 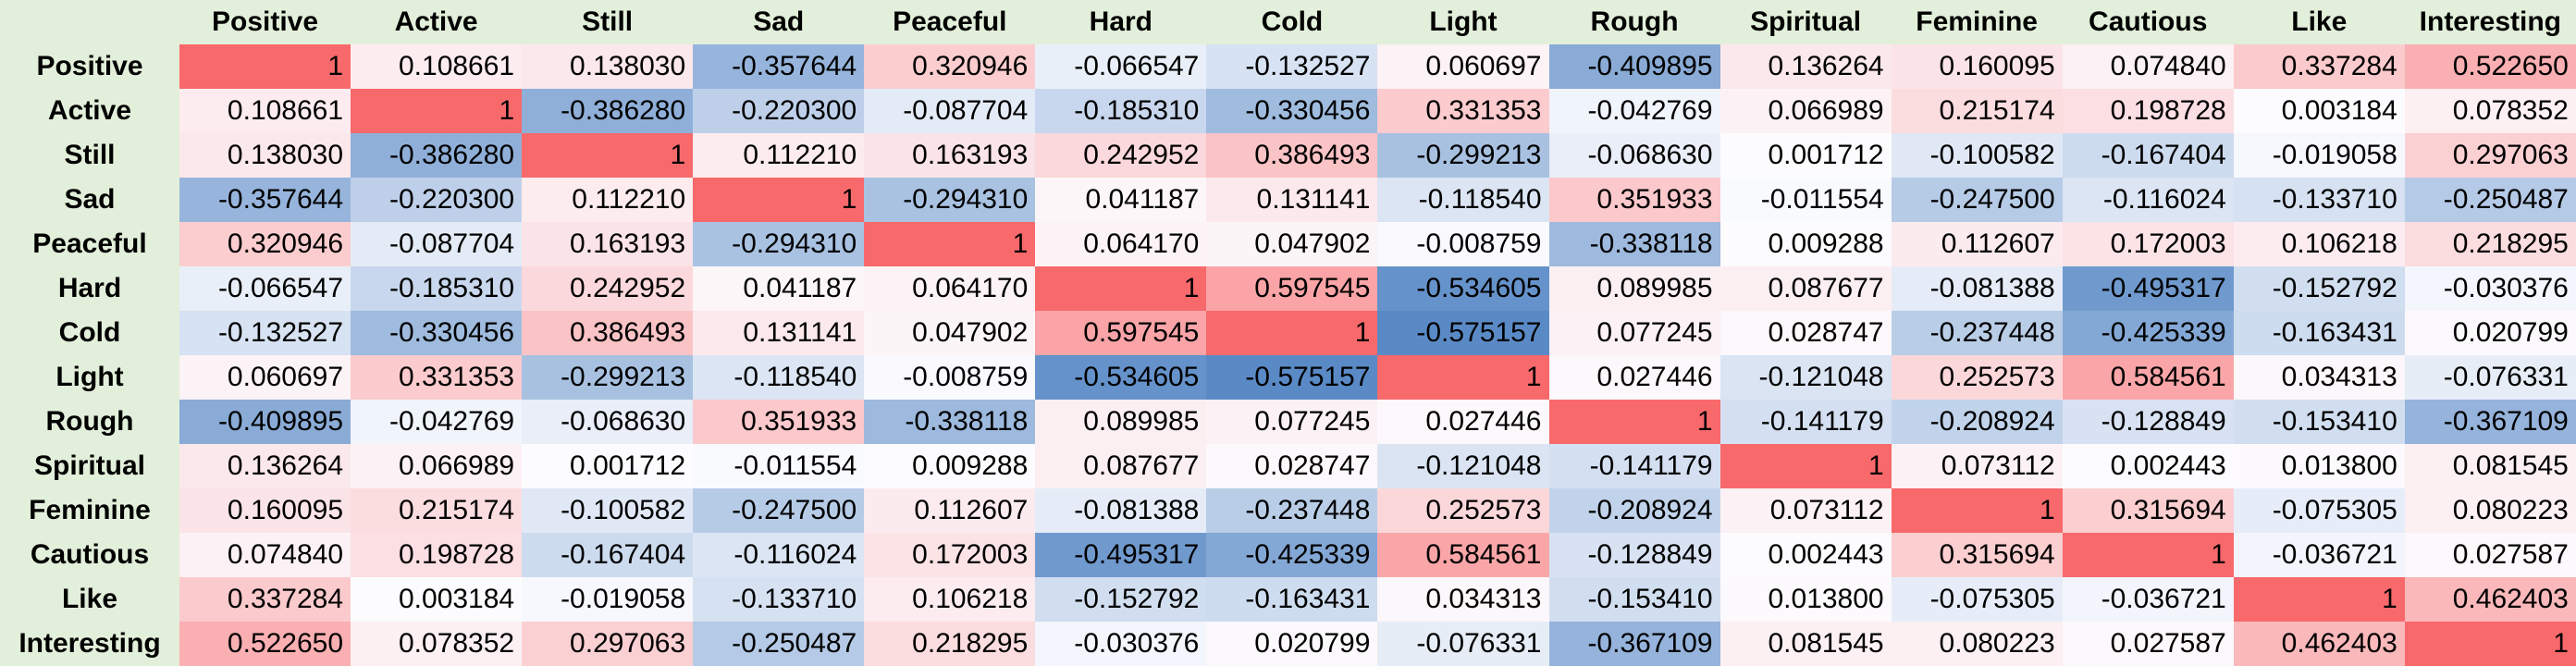 I want to click on matrix-cell: -0.011554, so click(x=1805, y=200).